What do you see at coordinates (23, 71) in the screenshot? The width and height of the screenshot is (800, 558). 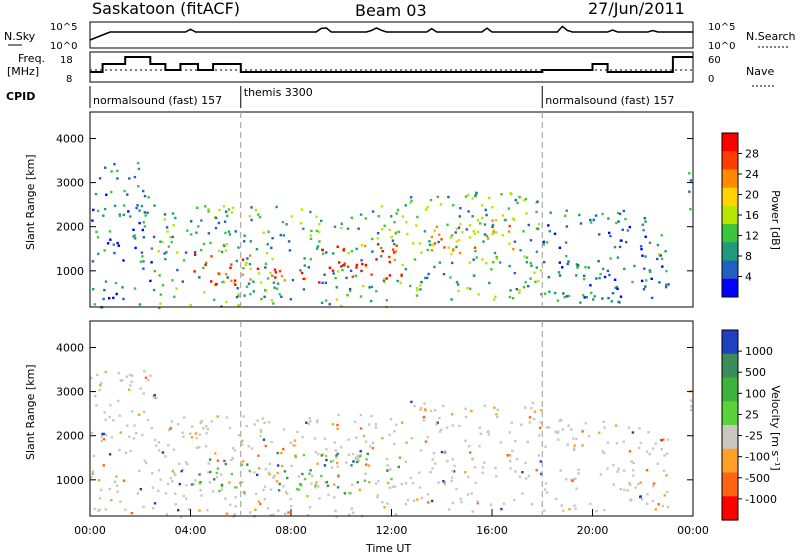 I see `freq-label-2: [MHz]` at bounding box center [23, 71].